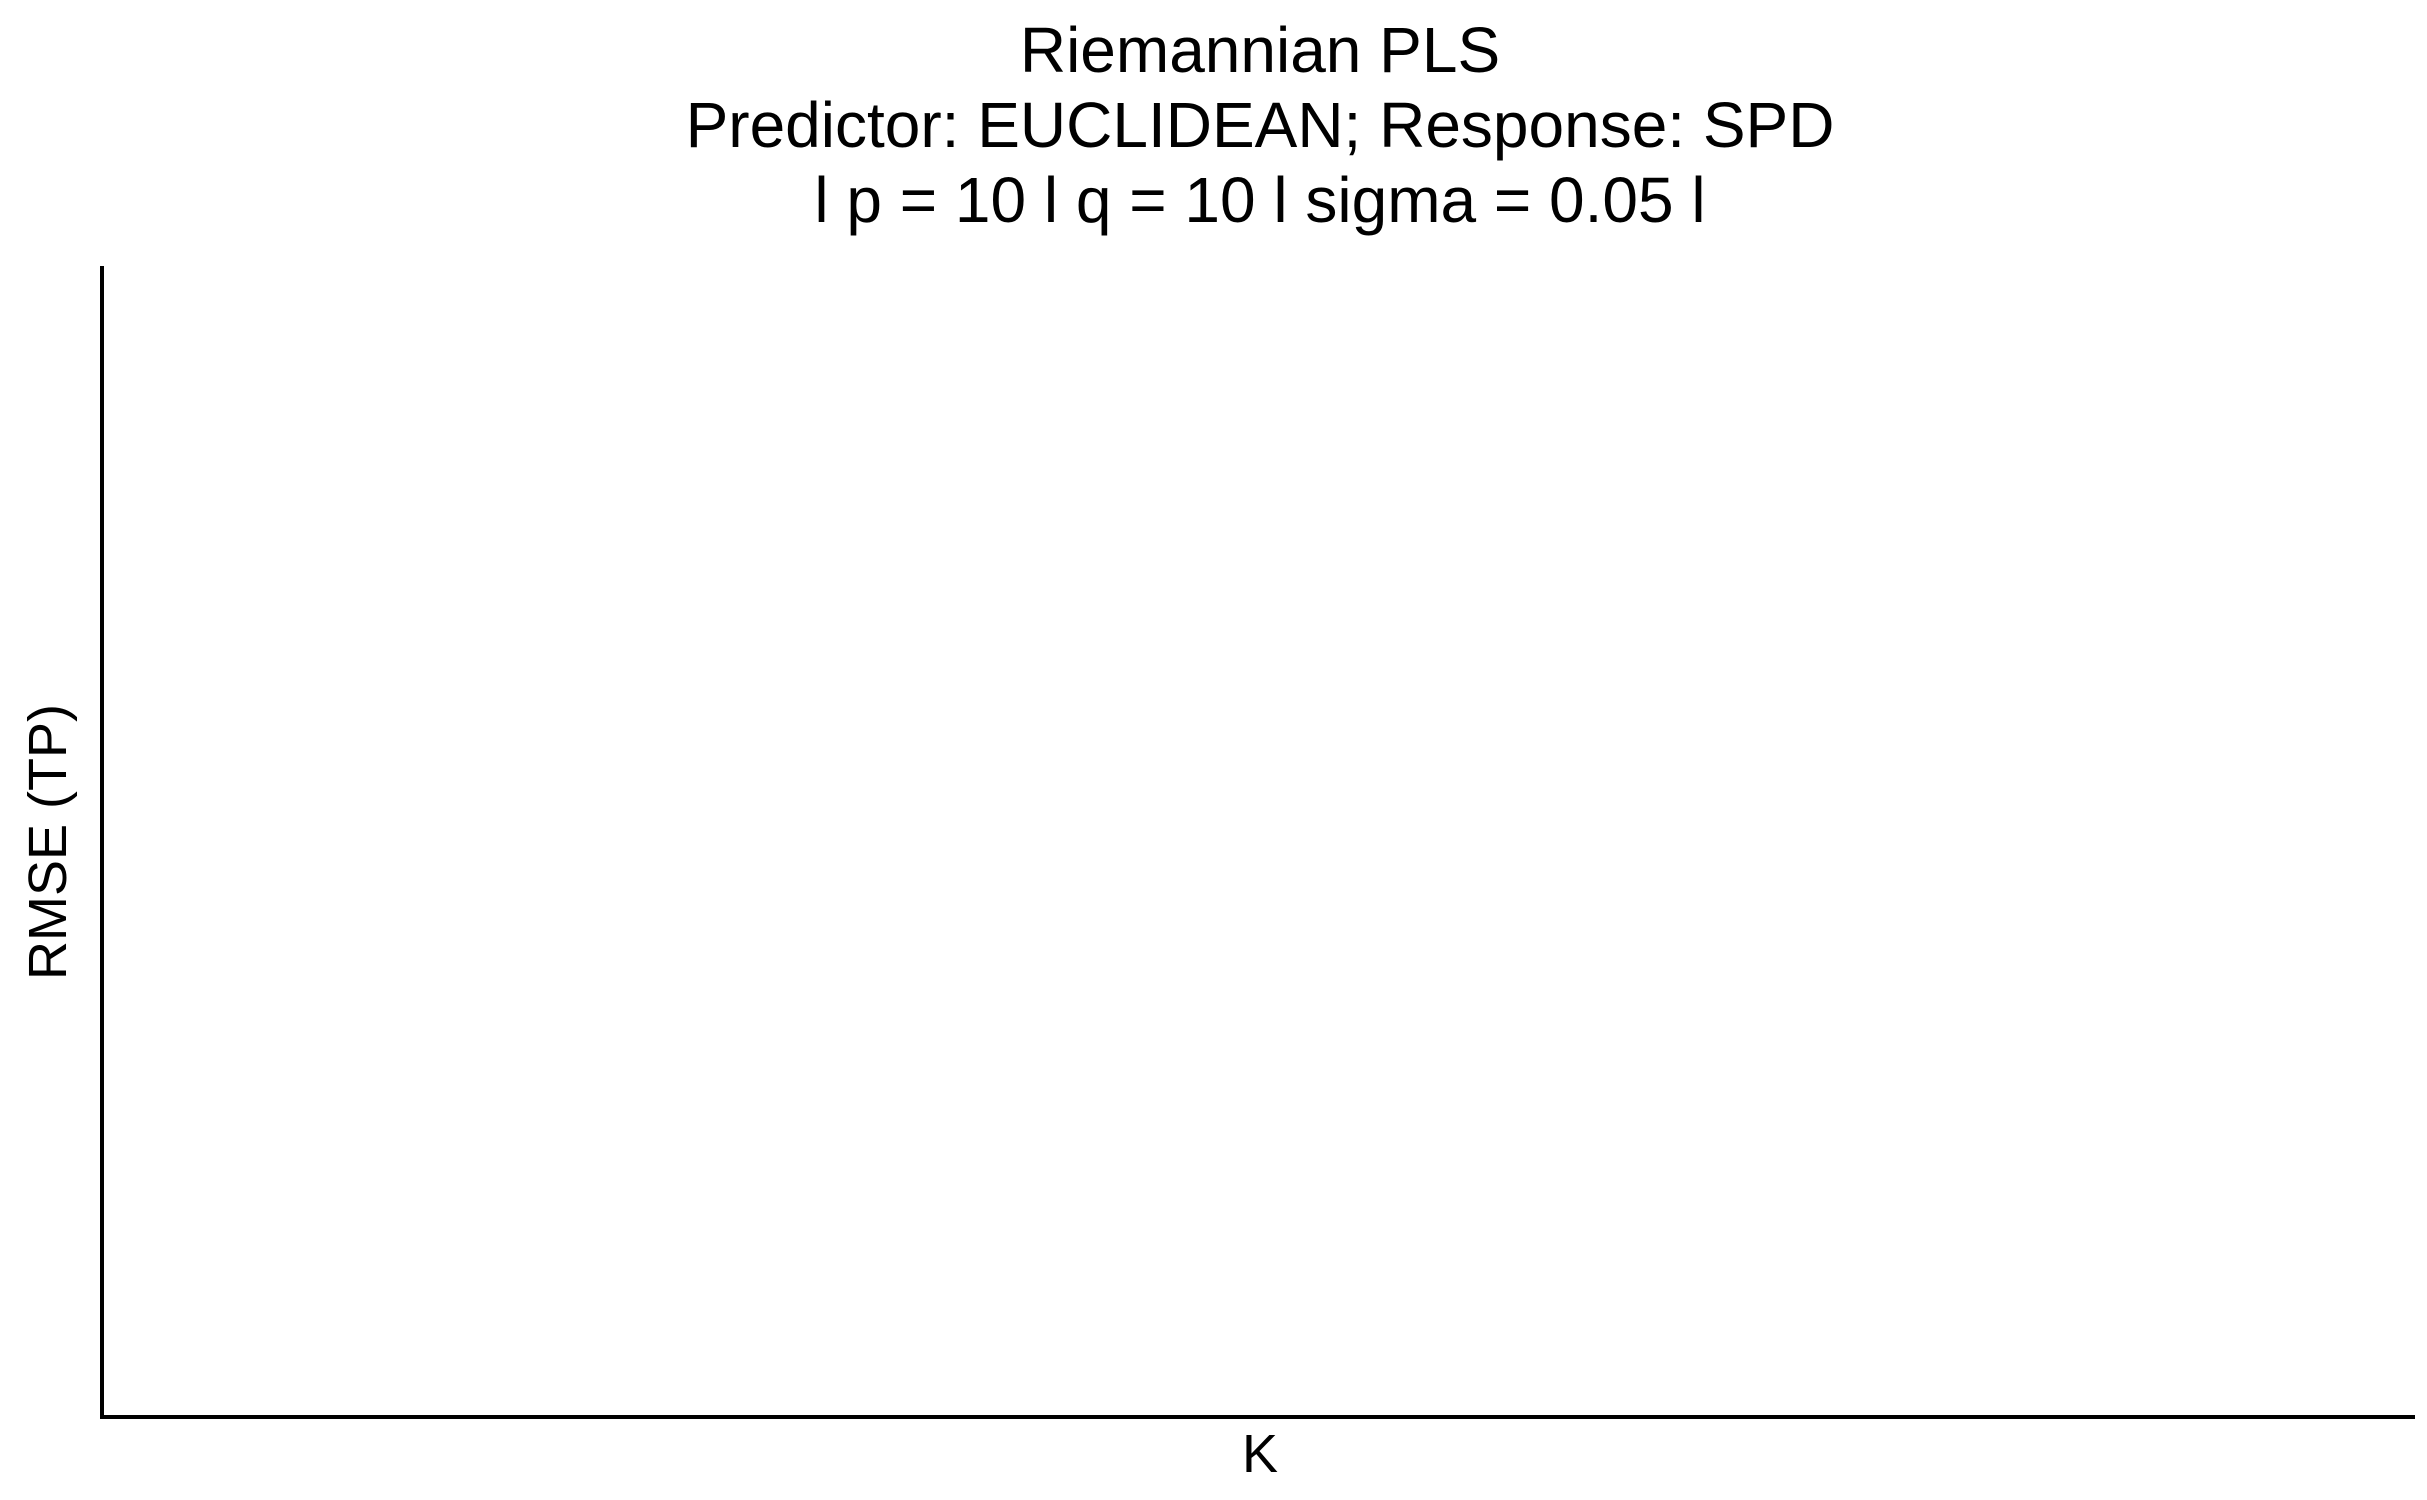  I want to click on chart-subtitle-line-1: Predictor: EUCLIDEAN; Response: SPD, so click(1260, 125).